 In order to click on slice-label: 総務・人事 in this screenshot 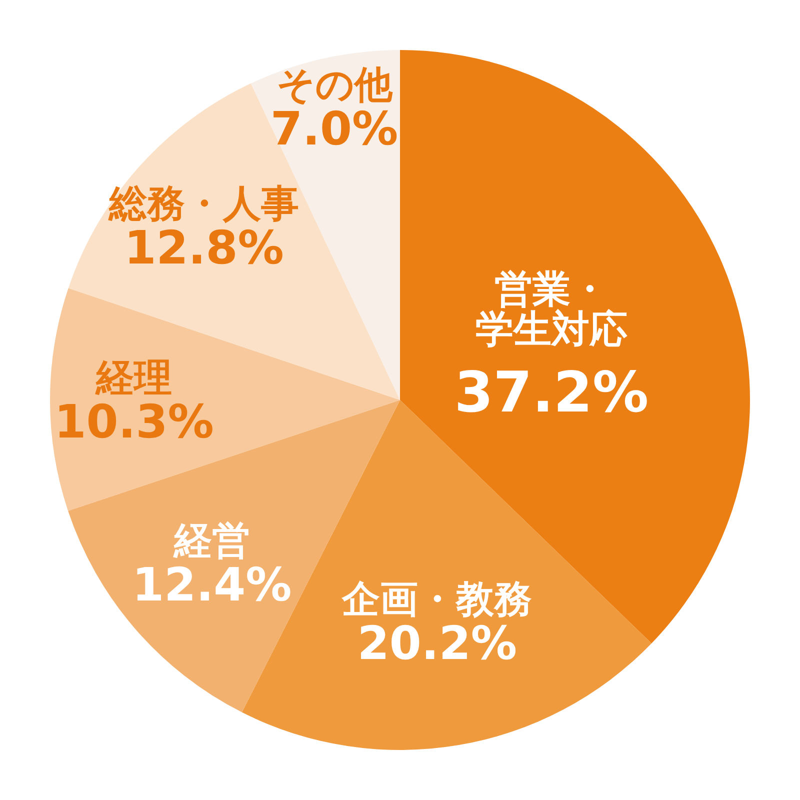, I will do `click(204, 203)`.